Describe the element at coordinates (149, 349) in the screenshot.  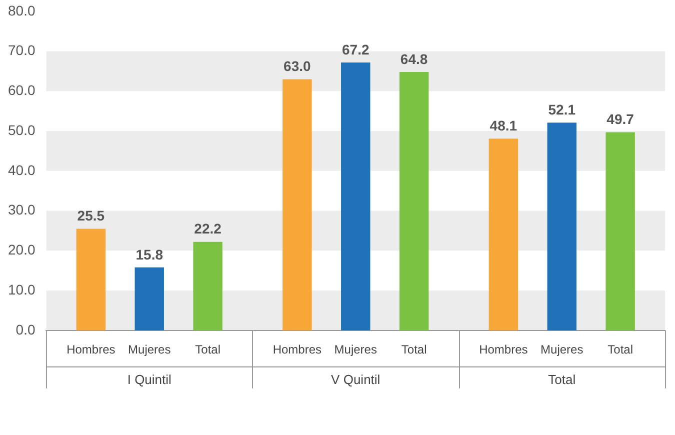
I see `series-label: Mujeres` at that location.